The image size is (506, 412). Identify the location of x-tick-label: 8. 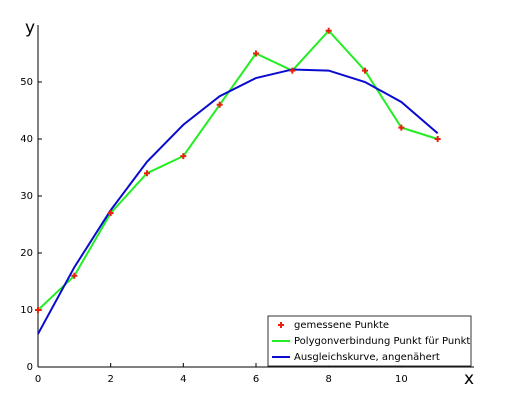
(328, 379).